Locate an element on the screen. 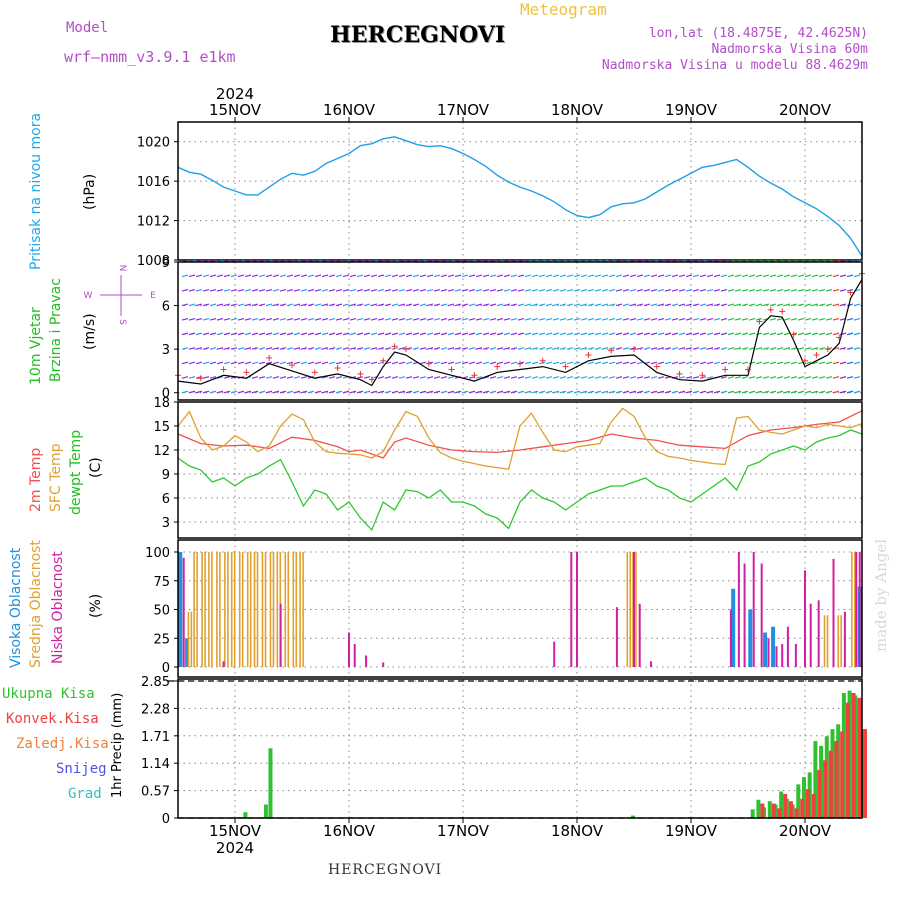 This screenshot has width=900, height=900. ytick-label-1-3: 0 is located at coordinates (166, 394).